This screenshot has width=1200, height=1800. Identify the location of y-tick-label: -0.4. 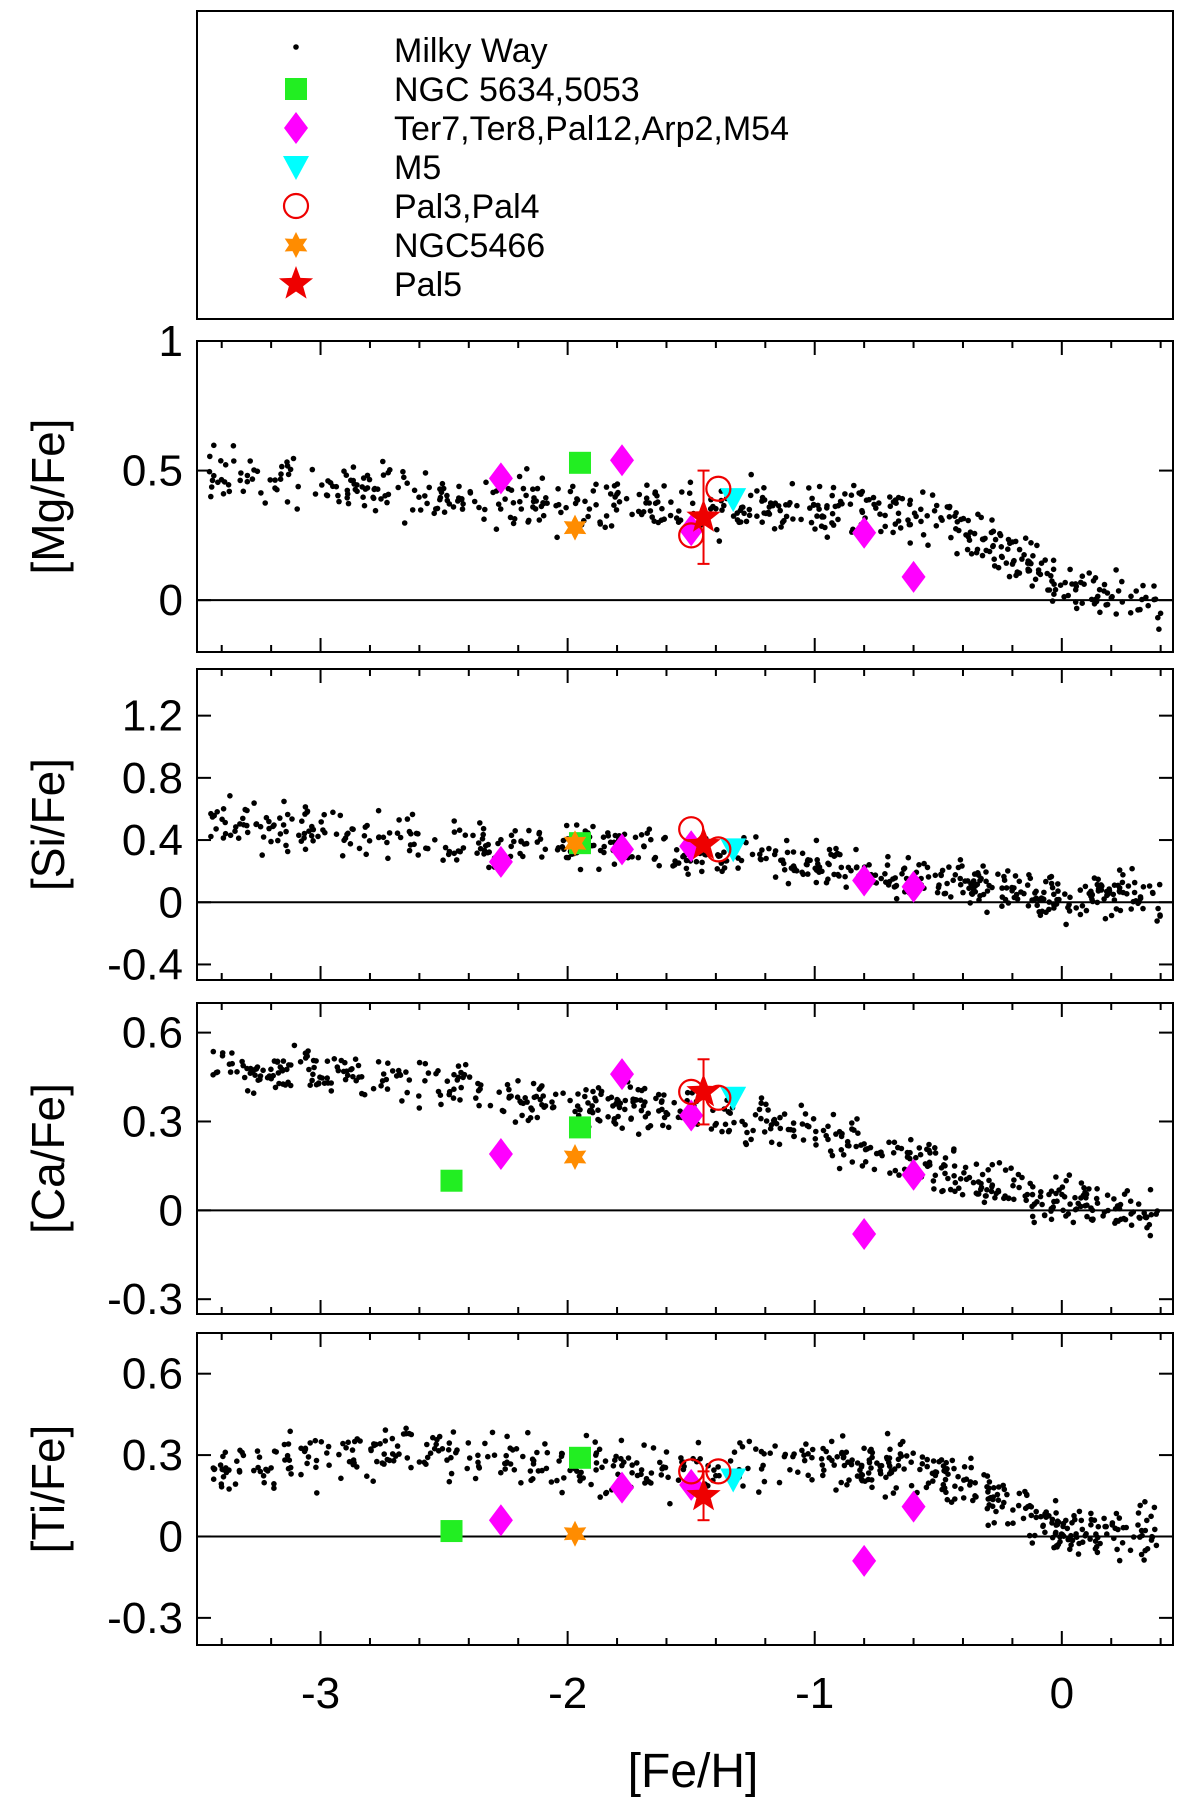
(145, 964).